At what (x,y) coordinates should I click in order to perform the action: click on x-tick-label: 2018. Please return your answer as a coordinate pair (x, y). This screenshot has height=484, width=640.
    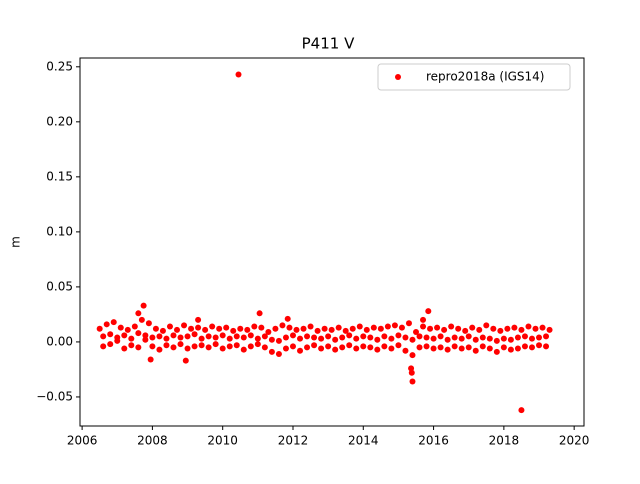
    Looking at the image, I should click on (504, 441).